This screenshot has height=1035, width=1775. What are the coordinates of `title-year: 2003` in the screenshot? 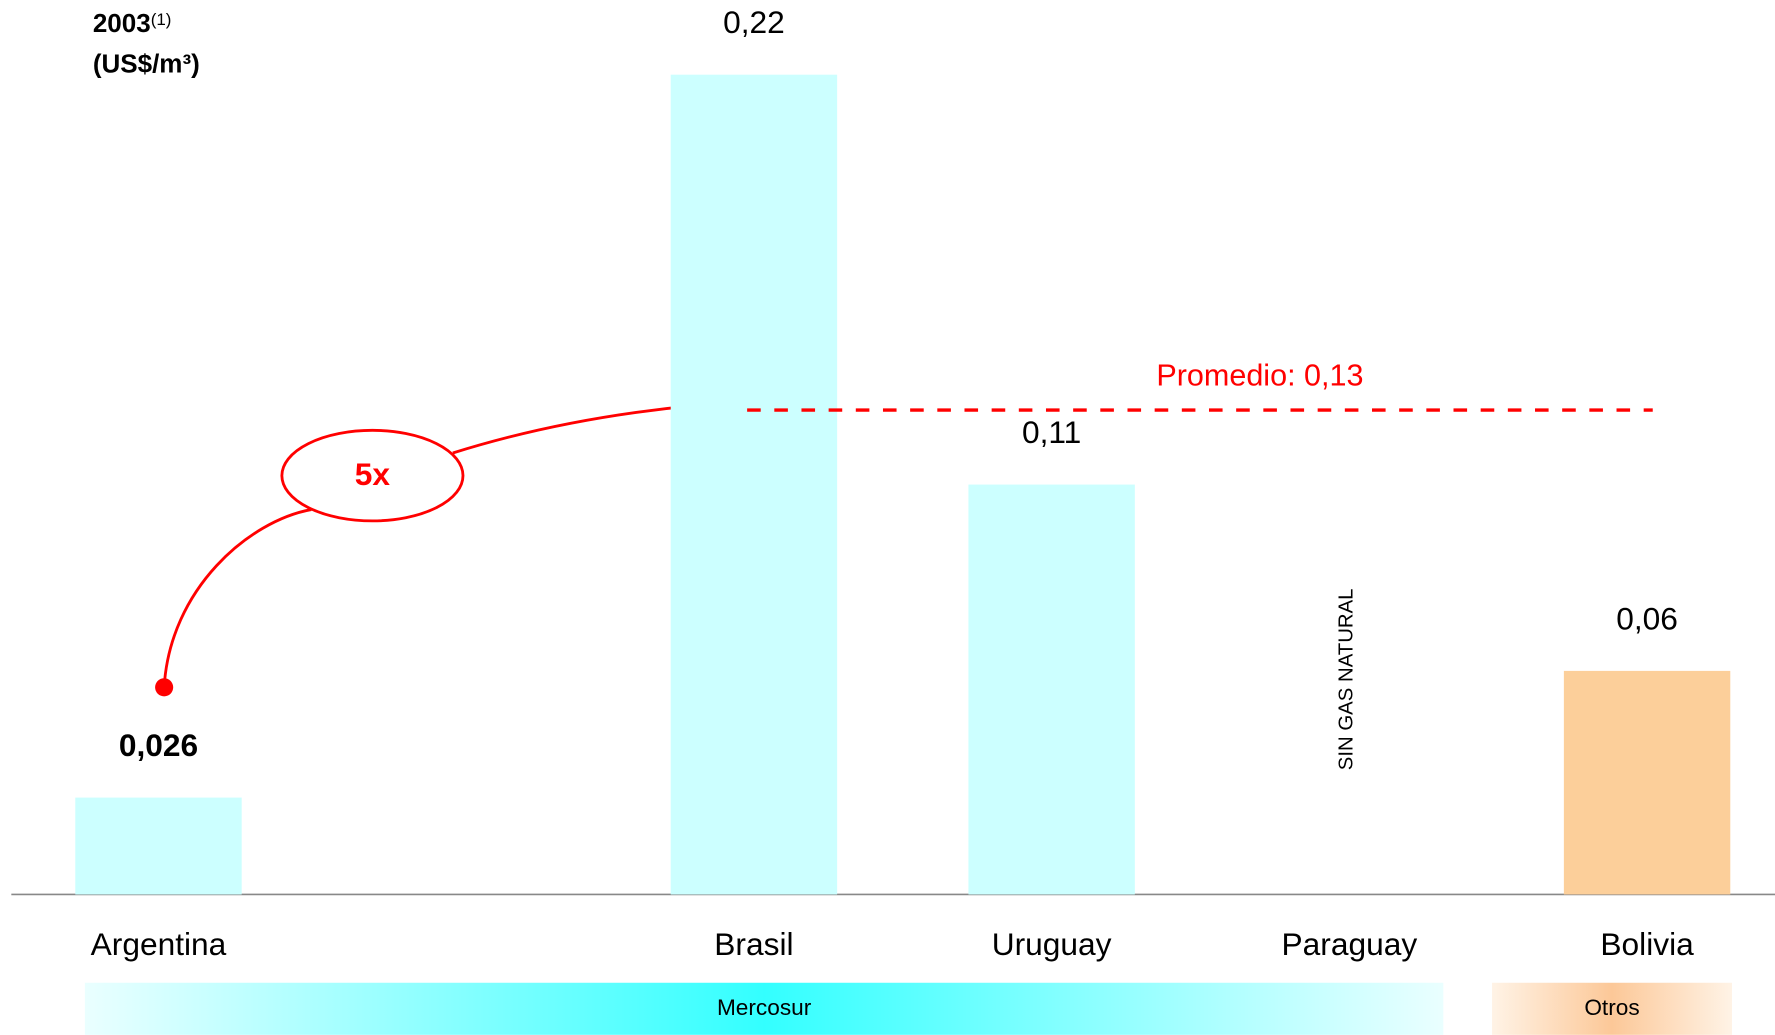 It's located at (122, 23).